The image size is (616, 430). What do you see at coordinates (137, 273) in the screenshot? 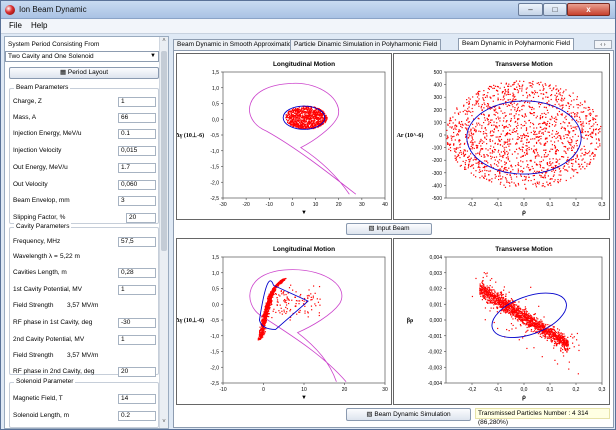
I see `cavities-length-input: 0,28` at bounding box center [137, 273].